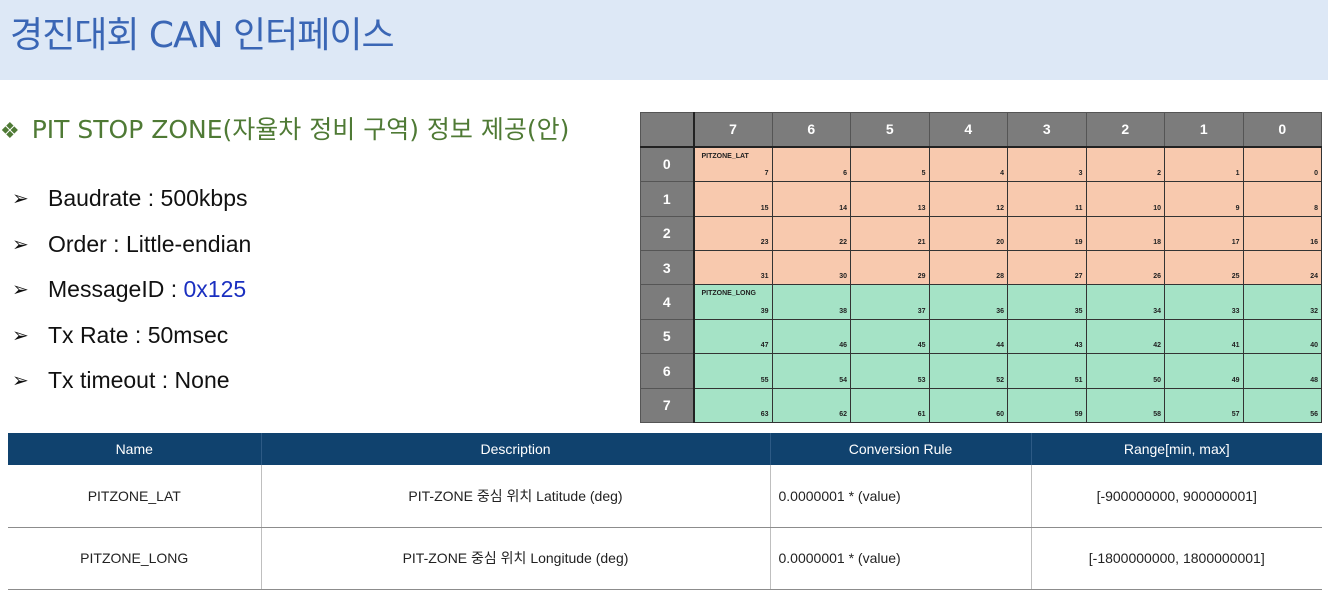 Image resolution: width=1328 pixels, height=592 pixels. Describe the element at coordinates (188, 334) in the screenshot. I see `spec-value: 50msec` at that location.